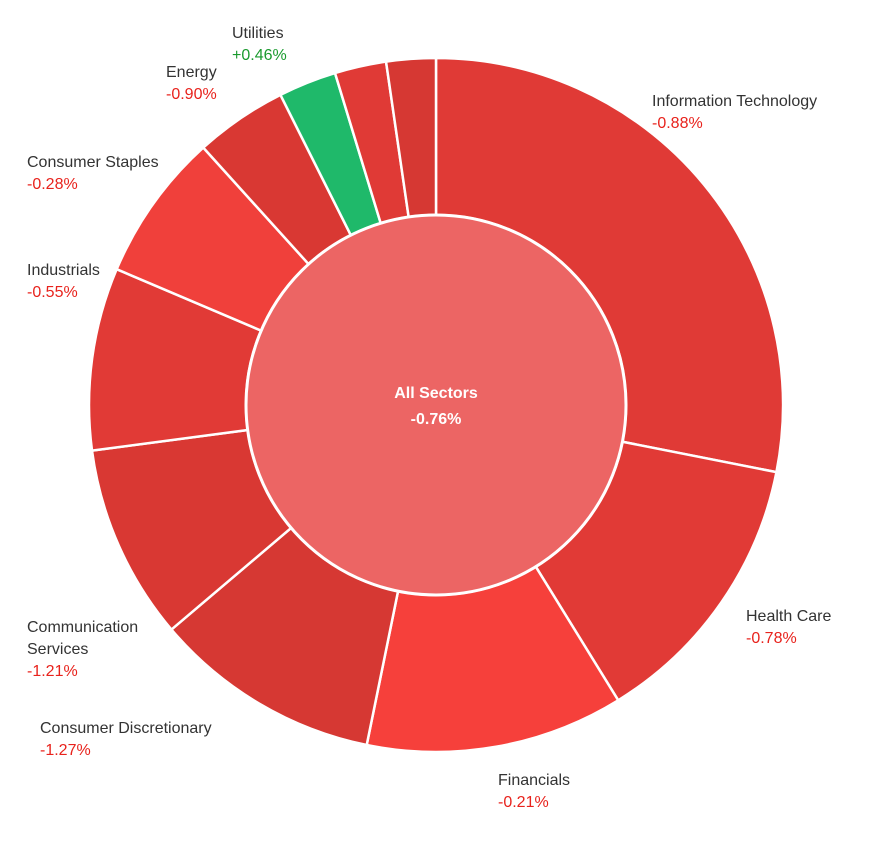  I want to click on label-name-information-technology: Information Technology, so click(734, 101).